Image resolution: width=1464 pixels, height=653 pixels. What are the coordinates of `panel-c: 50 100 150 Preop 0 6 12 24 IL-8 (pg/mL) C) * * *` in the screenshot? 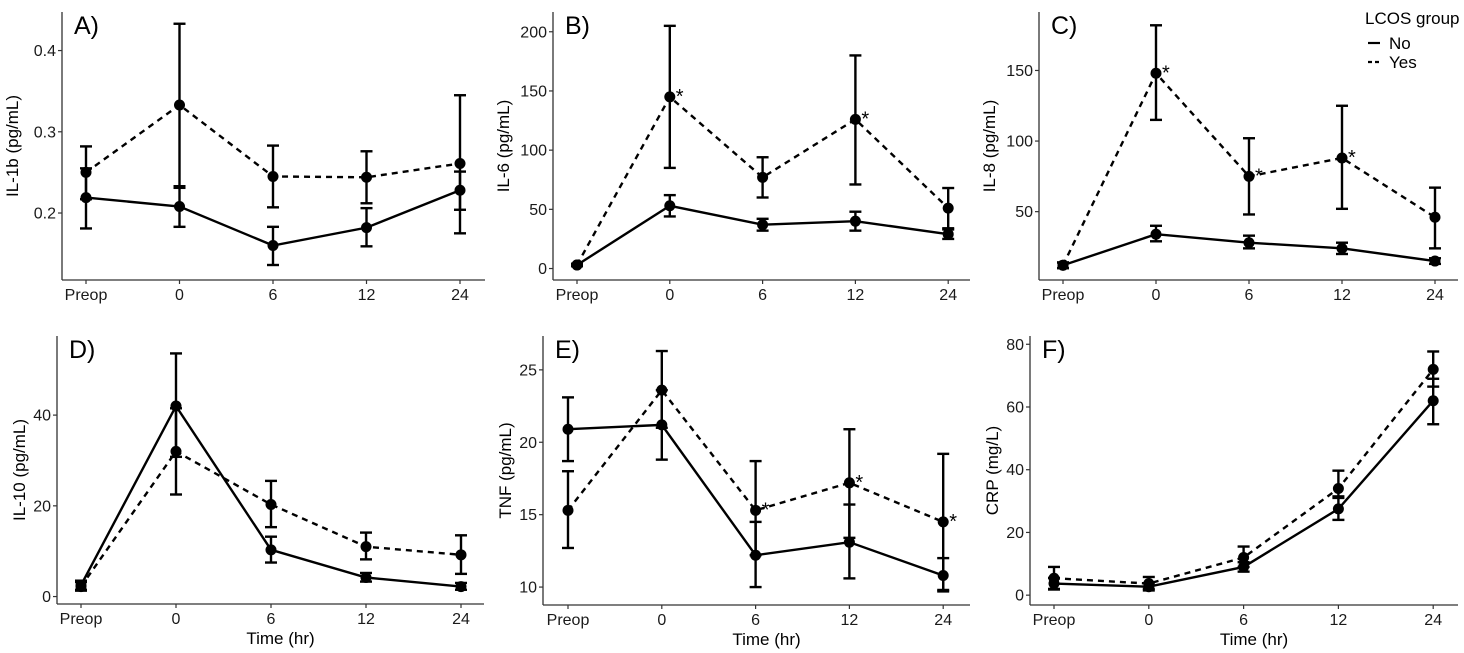 It's located at (1219, 158).